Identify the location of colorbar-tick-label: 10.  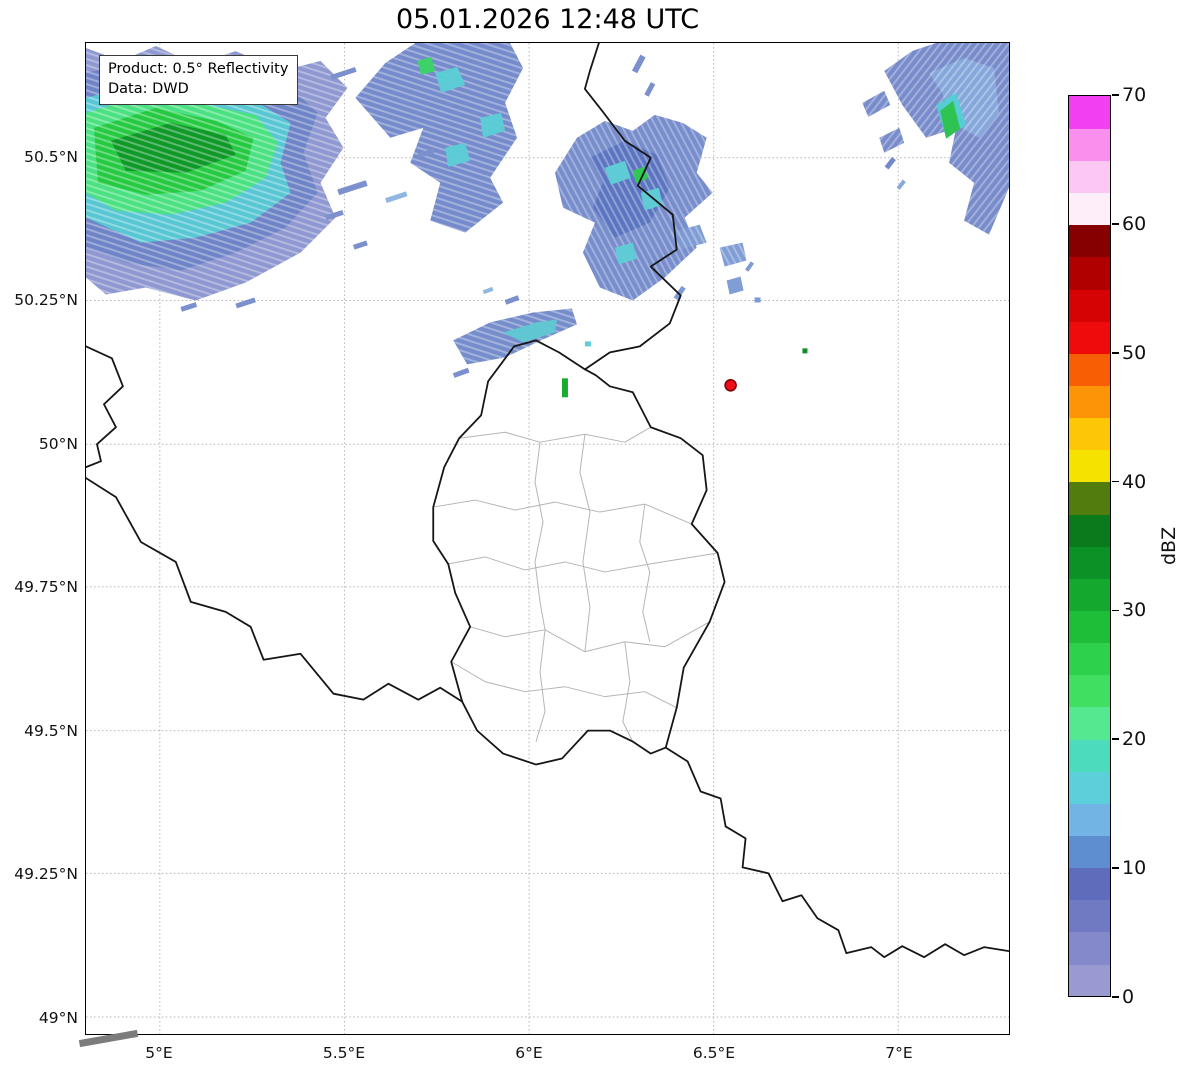
(1134, 868).